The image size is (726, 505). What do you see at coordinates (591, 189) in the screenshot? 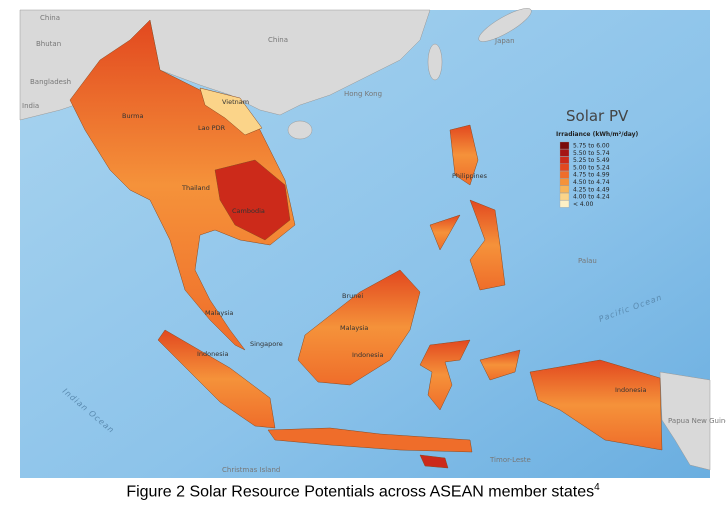
I see `legend-label: 4.25 to 4.49` at bounding box center [591, 189].